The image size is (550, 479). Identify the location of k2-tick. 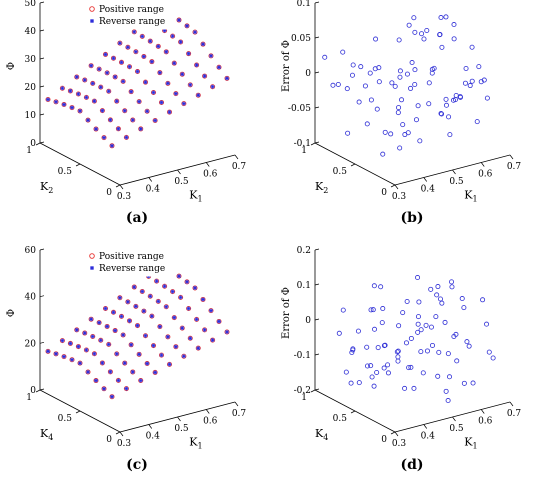
(313, 144).